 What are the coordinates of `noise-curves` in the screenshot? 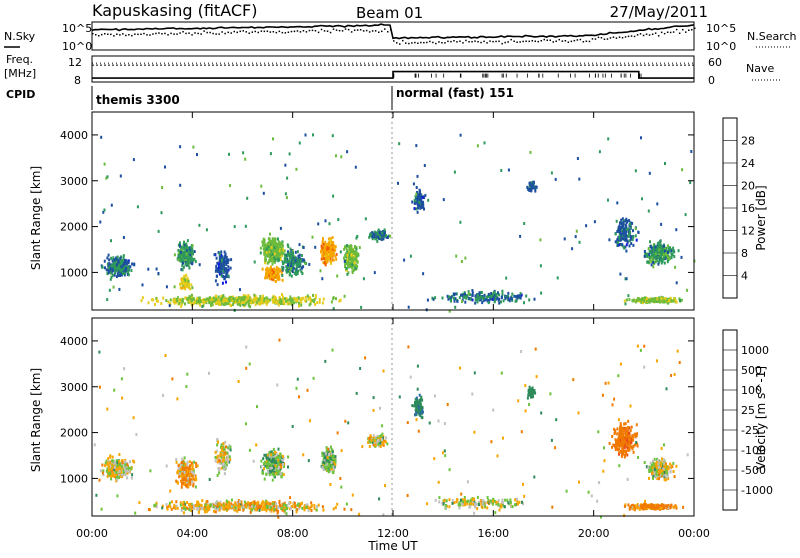 It's located at (394, 34).